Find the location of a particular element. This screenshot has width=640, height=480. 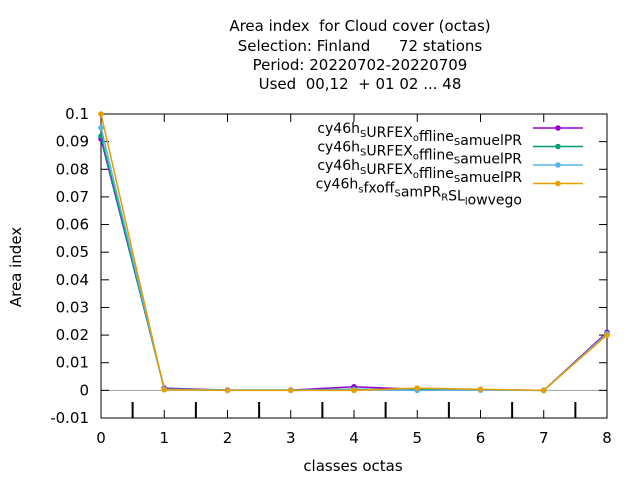

x-tick-label: 2 is located at coordinates (228, 438).